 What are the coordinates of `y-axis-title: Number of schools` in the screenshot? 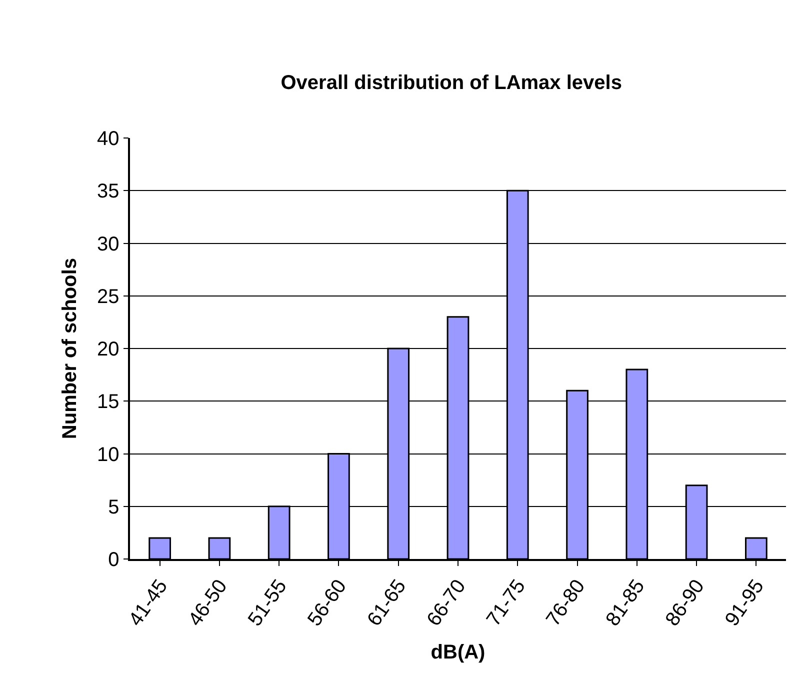 It's located at (70, 349).